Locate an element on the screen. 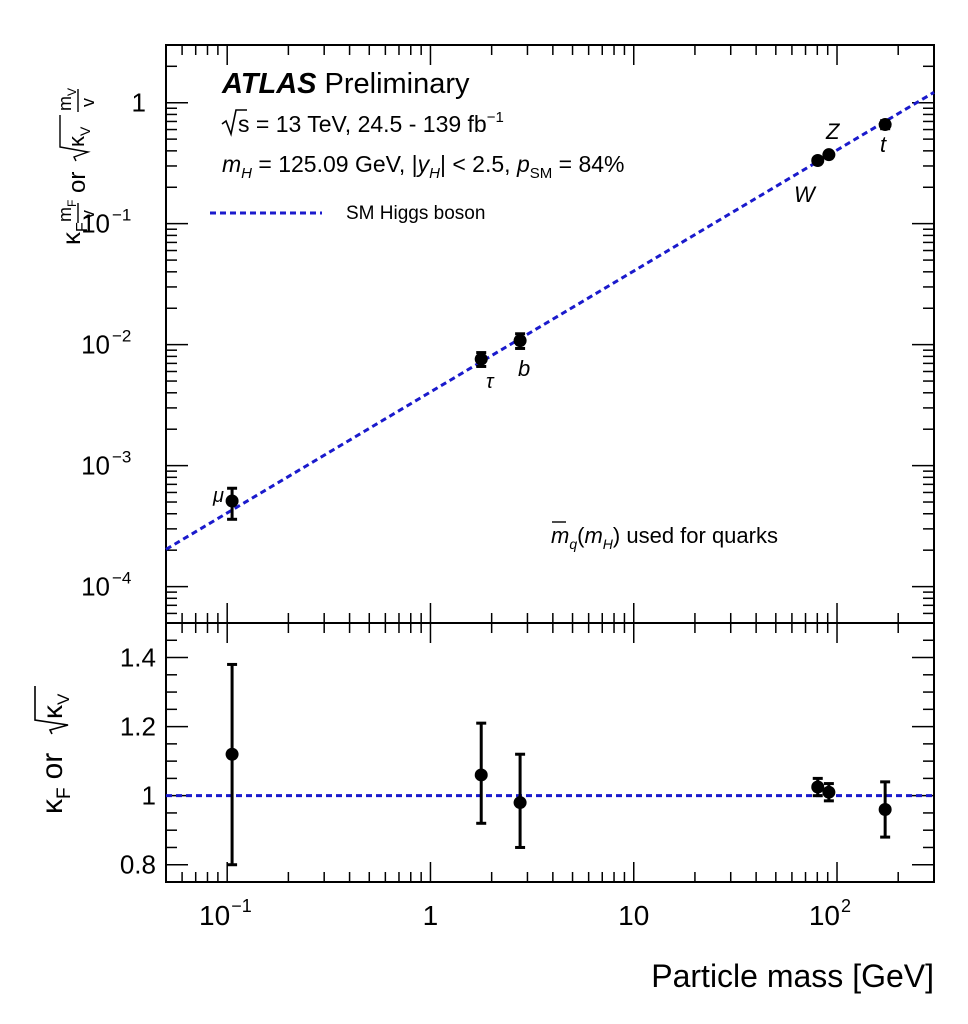 The height and width of the screenshot is (1024, 968). bottom-y-axis-label: κFor κV is located at coordinates (54, 750).